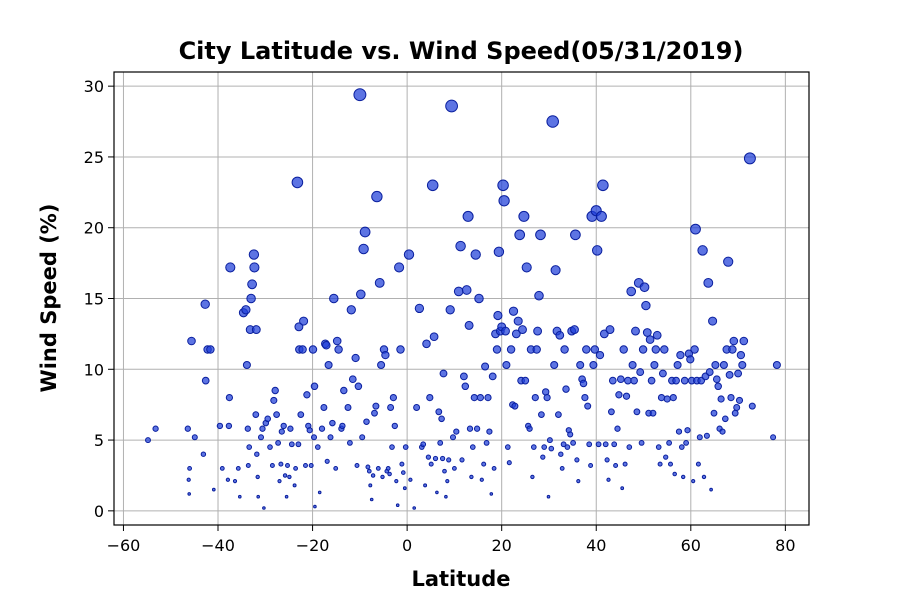 This screenshot has height=600, width=900. Describe the element at coordinates (460, 579) in the screenshot. I see `x-axis-label: Latitude` at that location.